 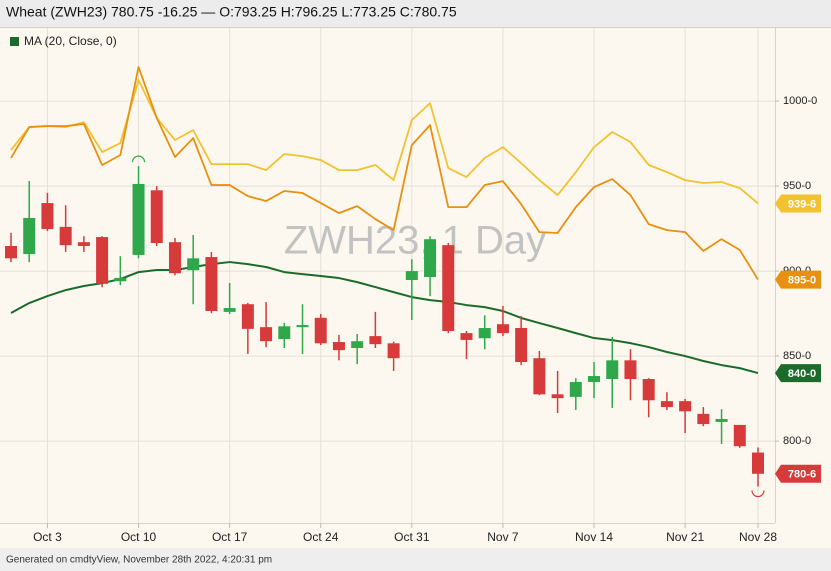 What do you see at coordinates (70, 41) in the screenshot?
I see `legend-label: MA (20, Close, 0)` at bounding box center [70, 41].